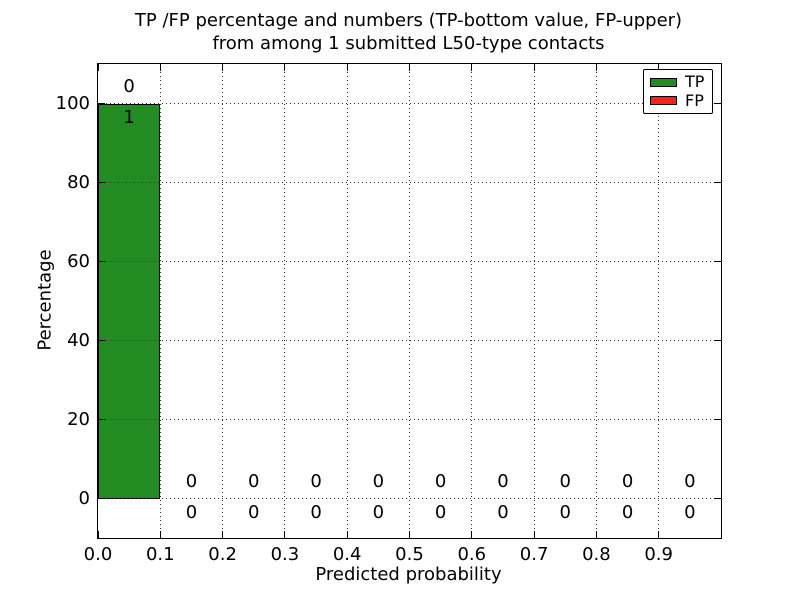  I want to click on chart-title-line2: from among 1 submitted L50-type contacts, so click(408, 43).